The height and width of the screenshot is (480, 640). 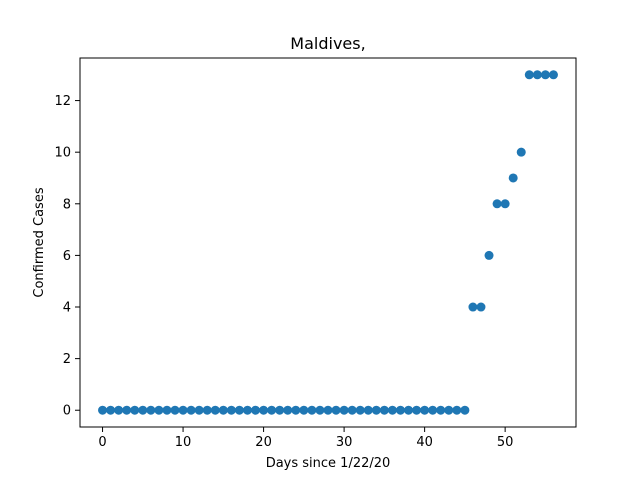 I want to click on y-tick-label: 12, so click(x=62, y=101).